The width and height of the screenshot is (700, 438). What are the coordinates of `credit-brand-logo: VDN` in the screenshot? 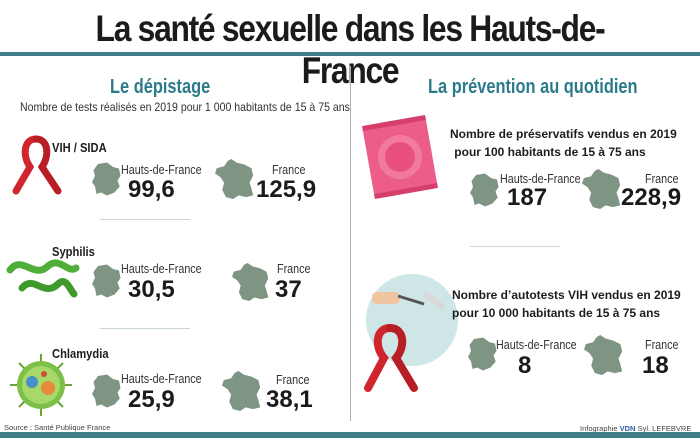 It's located at (627, 428).